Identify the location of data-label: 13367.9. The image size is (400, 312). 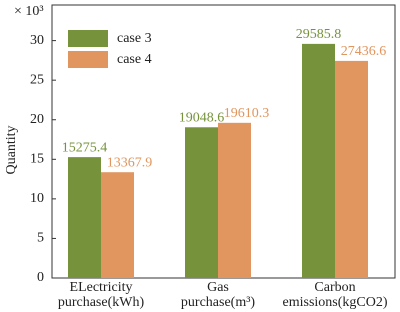
(130, 162).